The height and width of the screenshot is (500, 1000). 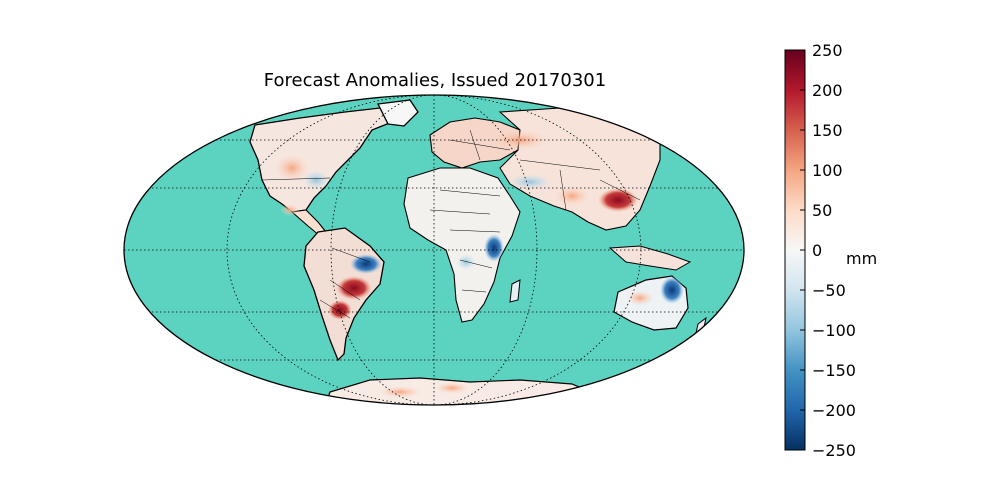 What do you see at coordinates (340, 310) in the screenshot?
I see `anomaly-paraguay` at bounding box center [340, 310].